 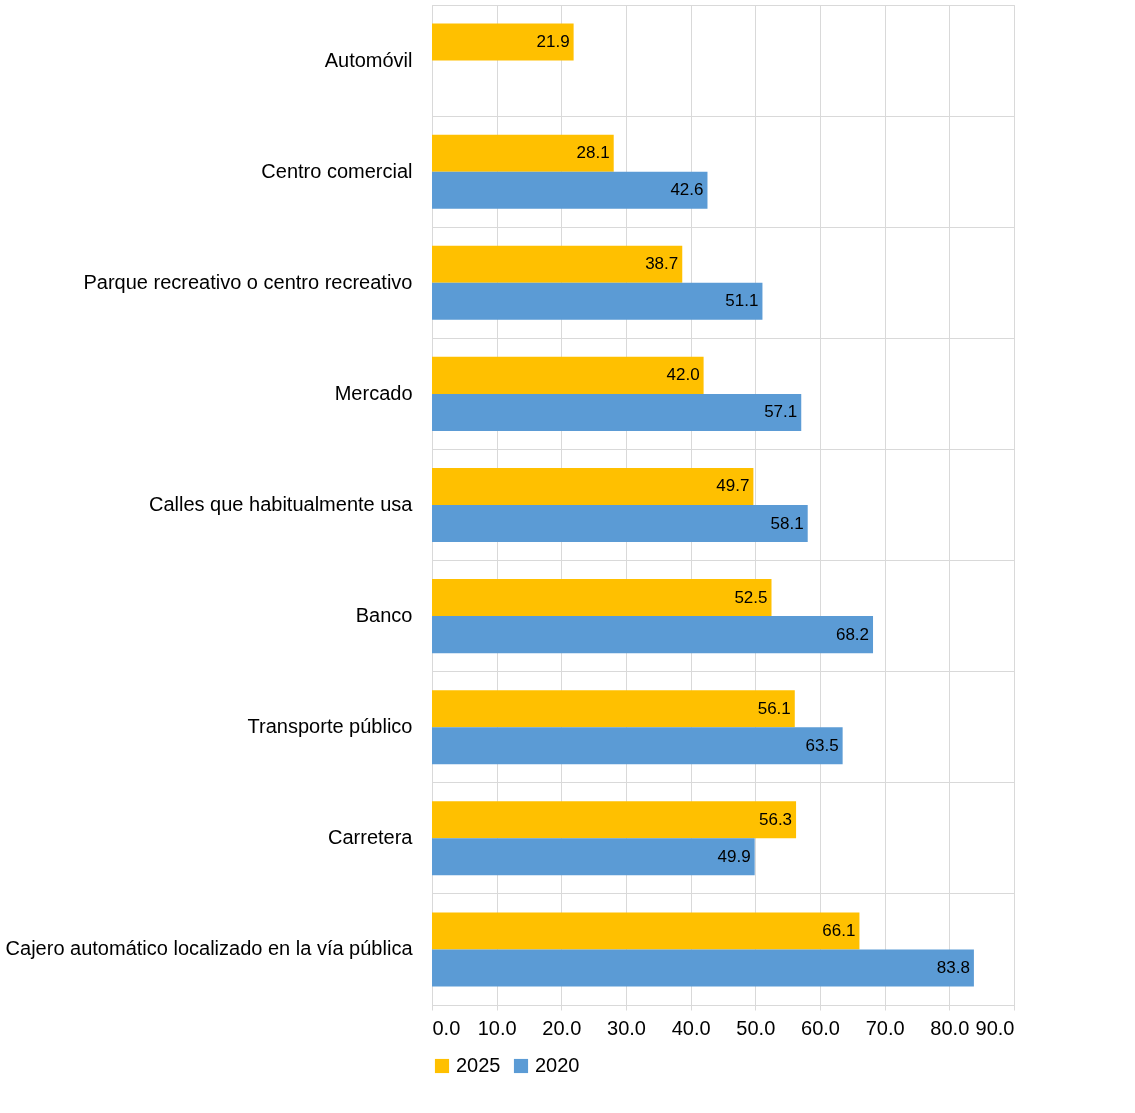 I want to click on data-label: 51.1, so click(x=742, y=301).